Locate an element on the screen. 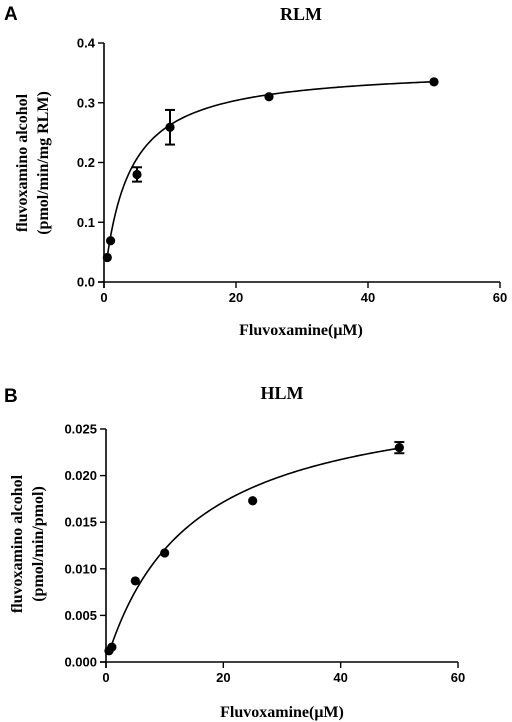  y-axis-label-line-2: (pmol/min/mg RLM) is located at coordinates (43, 163).